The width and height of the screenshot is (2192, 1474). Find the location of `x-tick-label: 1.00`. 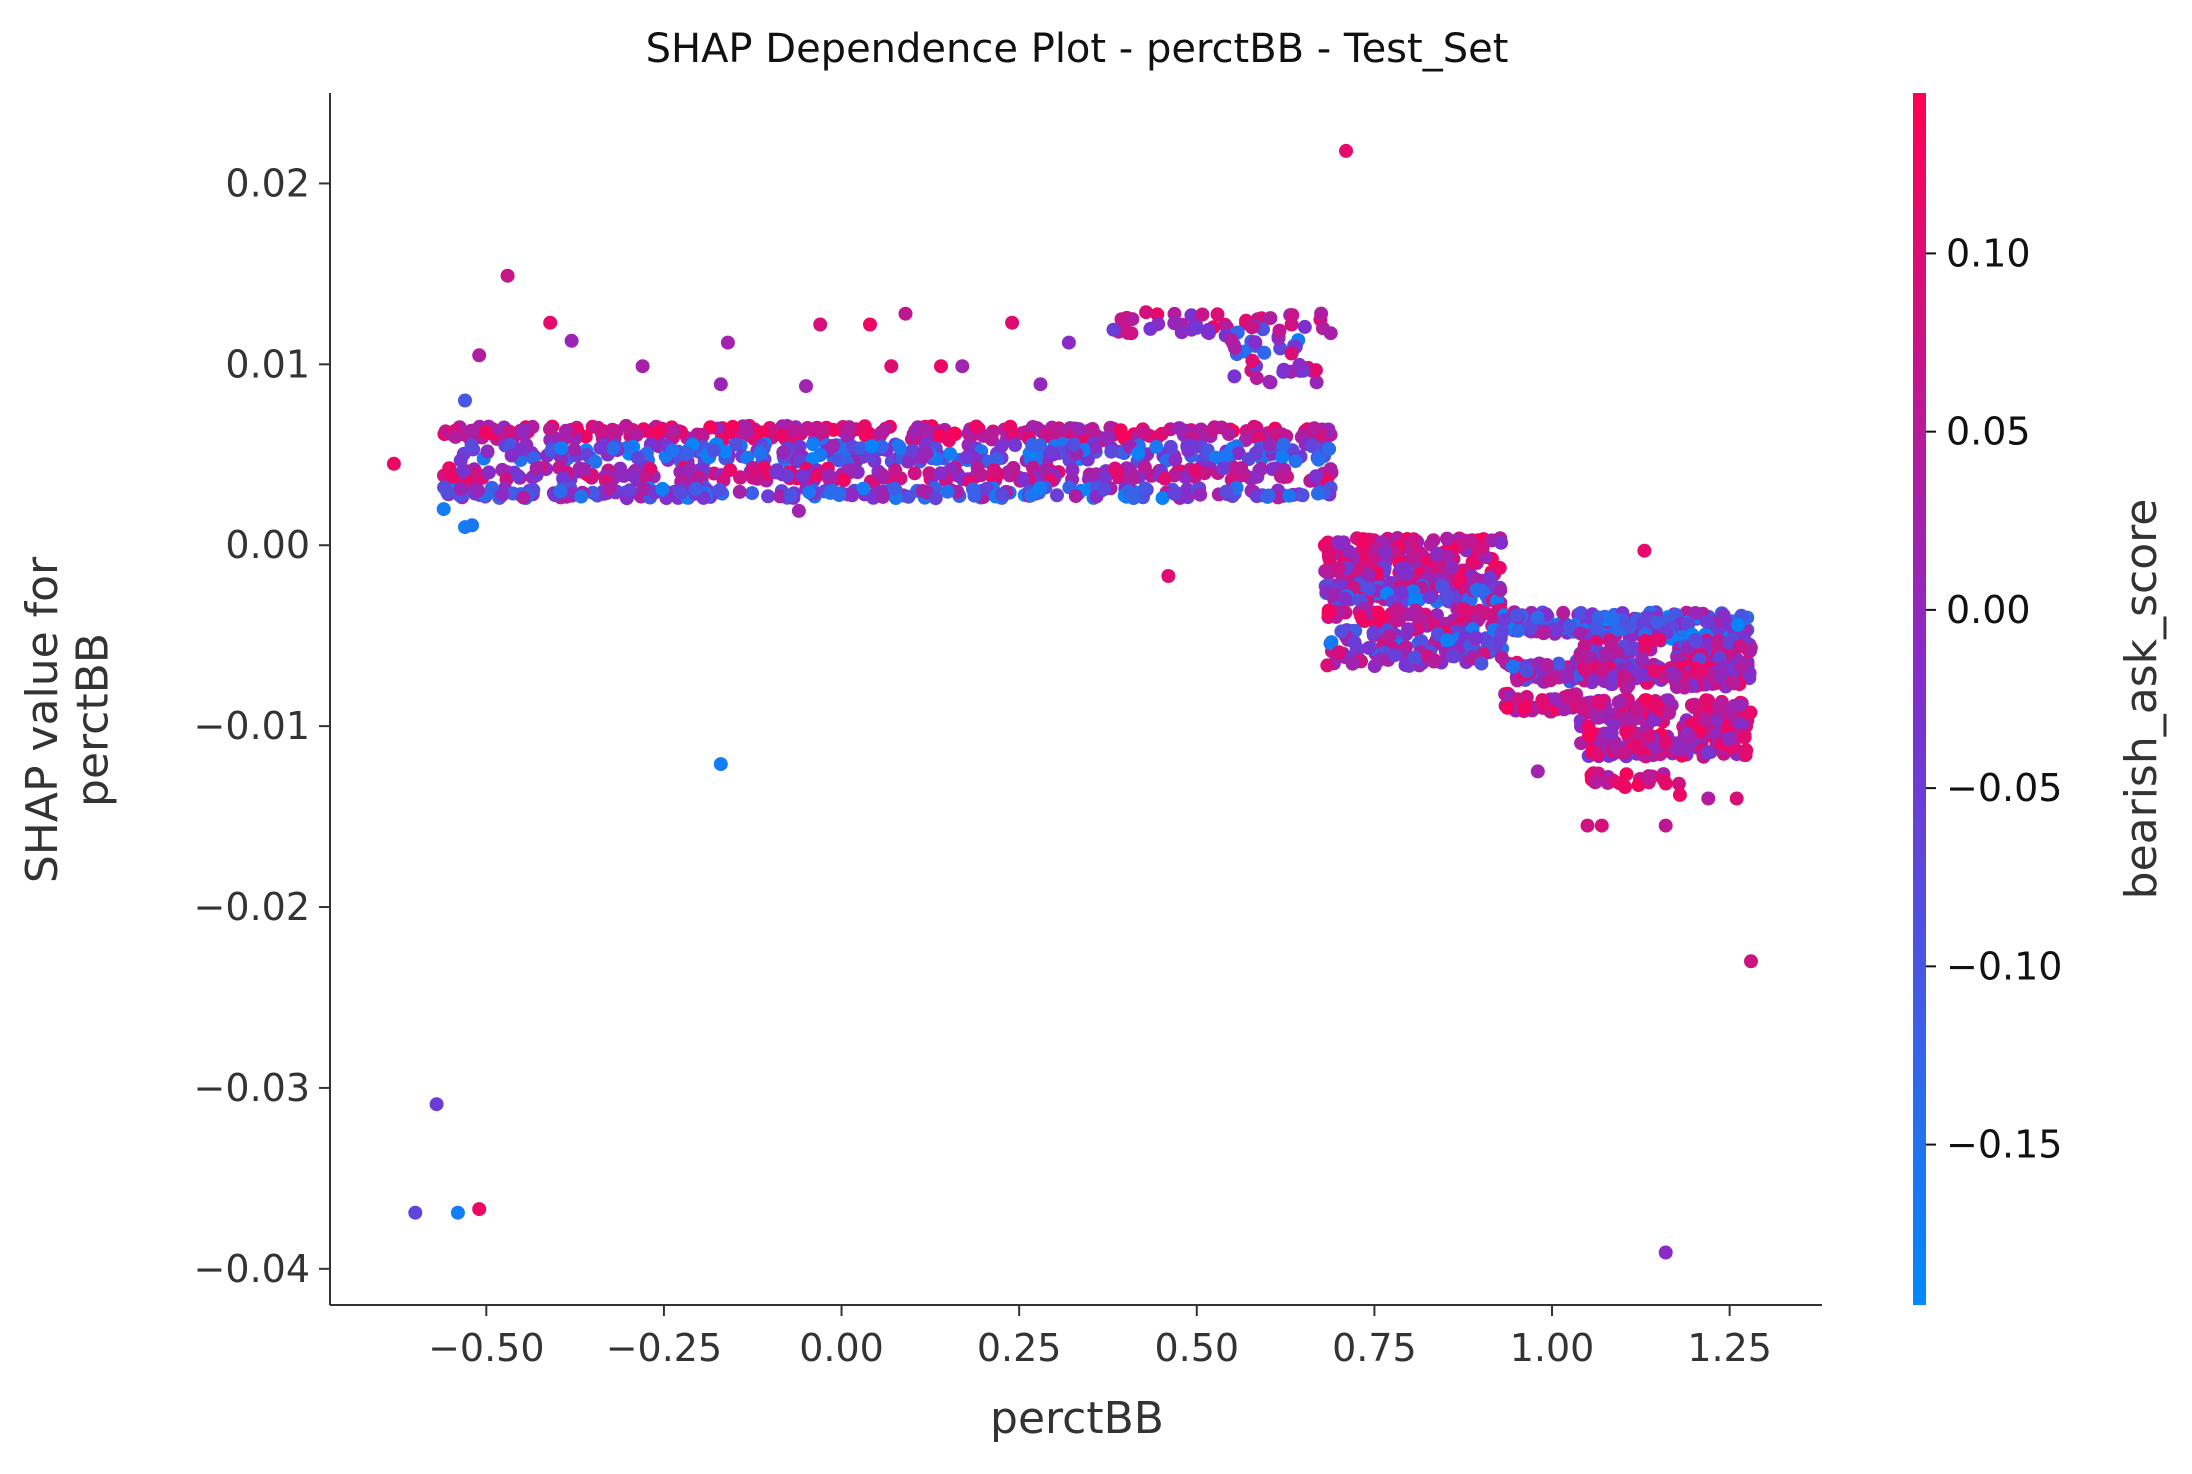

x-tick-label: 1.00 is located at coordinates (1552, 1348).